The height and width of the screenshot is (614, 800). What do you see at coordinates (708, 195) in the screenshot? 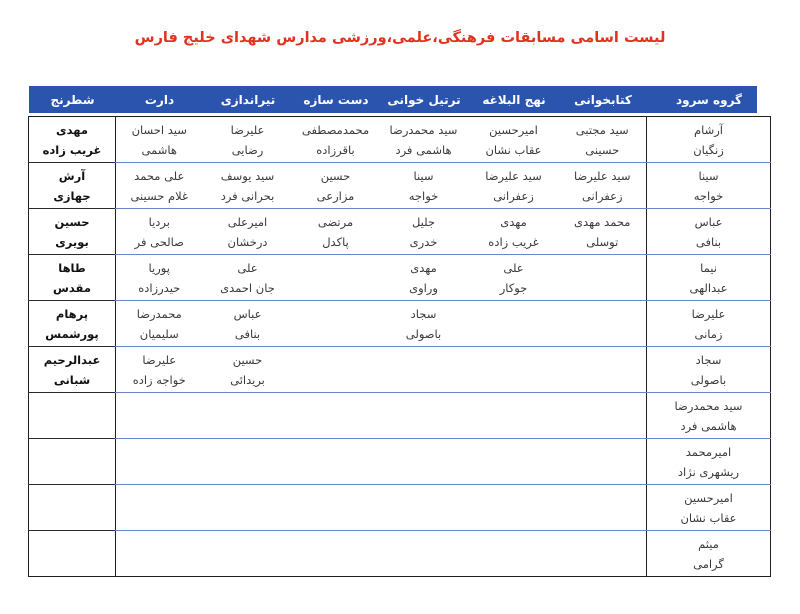
I see `last-name: خواجه` at bounding box center [708, 195].